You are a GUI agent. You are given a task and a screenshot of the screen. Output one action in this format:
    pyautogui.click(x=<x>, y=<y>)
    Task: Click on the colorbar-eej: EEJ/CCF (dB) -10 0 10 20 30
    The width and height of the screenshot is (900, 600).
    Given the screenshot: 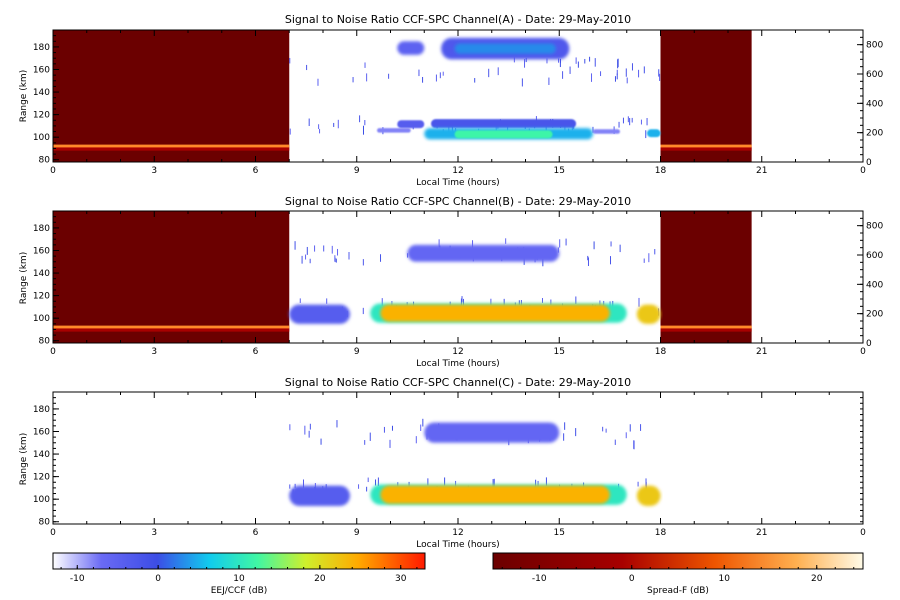 What is the action you would take?
    pyautogui.click(x=239, y=574)
    